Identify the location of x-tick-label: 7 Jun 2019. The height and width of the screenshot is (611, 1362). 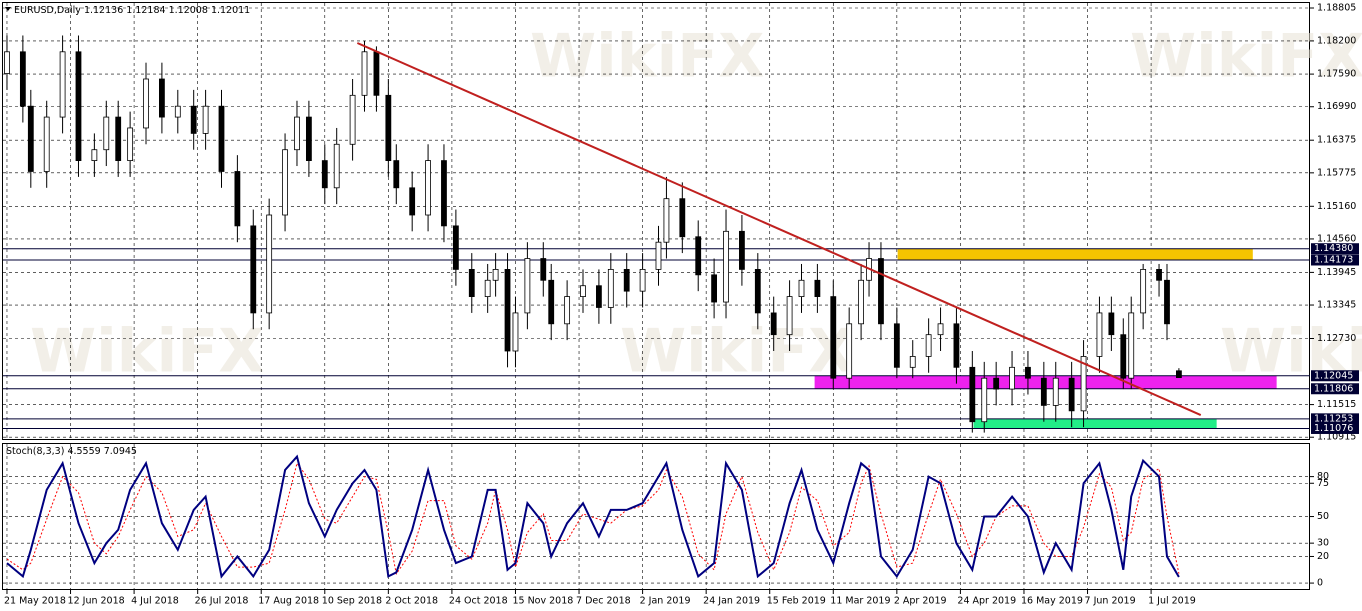
(1110, 601).